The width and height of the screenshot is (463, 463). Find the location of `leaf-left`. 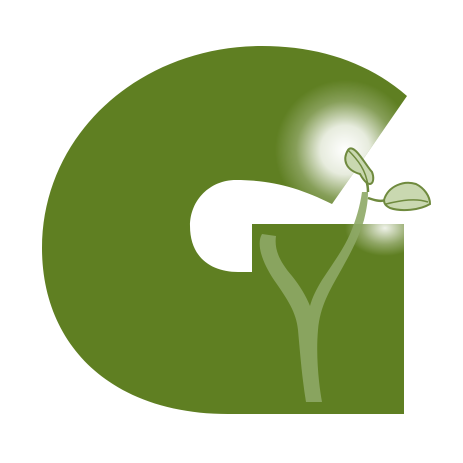

leaf-left is located at coordinates (359, 167).